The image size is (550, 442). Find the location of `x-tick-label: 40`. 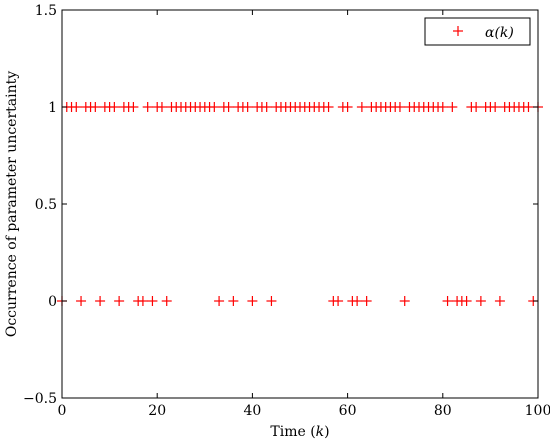

x-tick-label: 40 is located at coordinates (252, 411).